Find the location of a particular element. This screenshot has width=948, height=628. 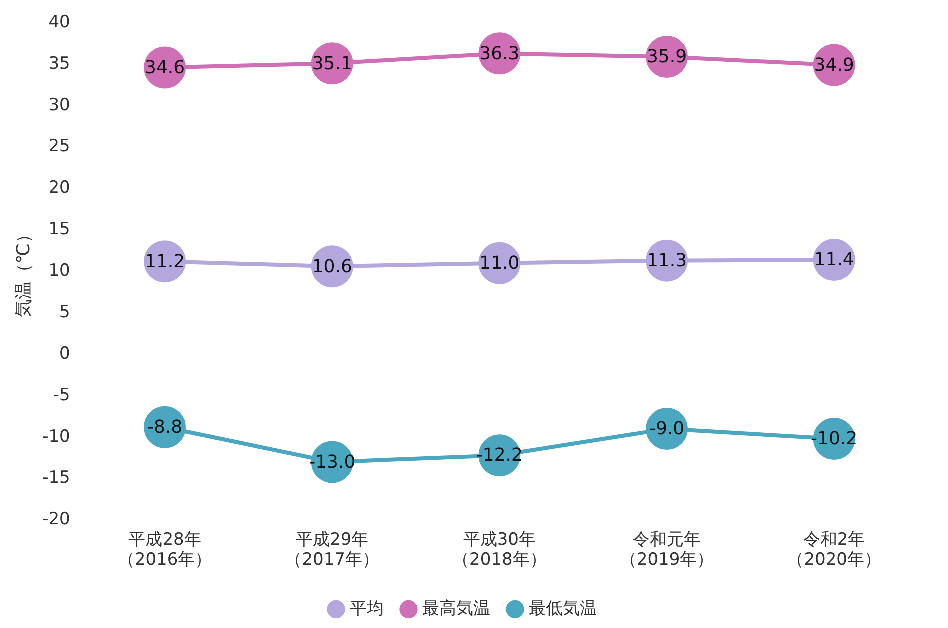

x-tick-label: 平成30年（2018年） is located at coordinates (499, 550).